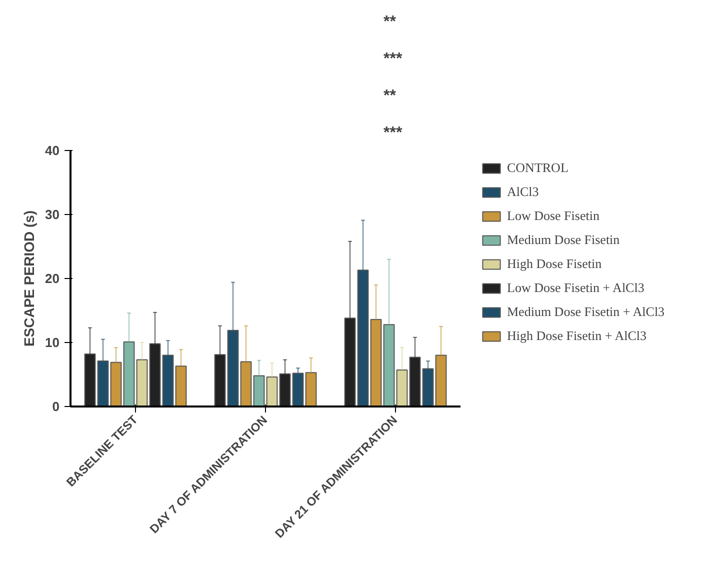 This screenshot has width=722, height=576. What do you see at coordinates (553, 216) in the screenshot?
I see `legend-label: Low Dose Fisetin` at bounding box center [553, 216].